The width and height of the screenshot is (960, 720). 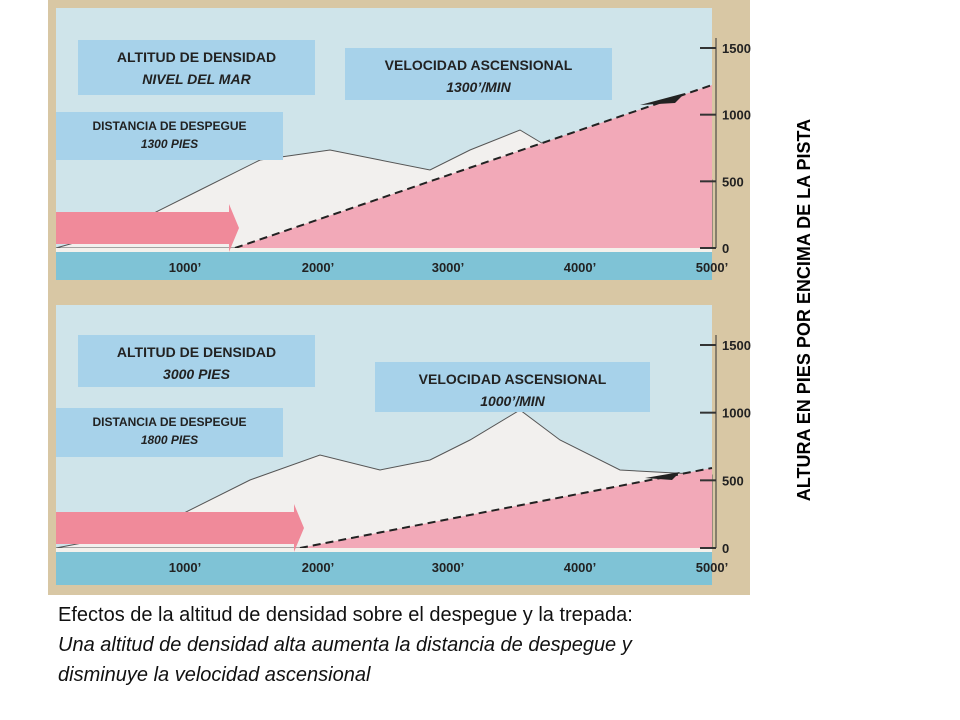 What do you see at coordinates (804, 310) in the screenshot?
I see `side-label: ALTURA EN PIES POR ENCIMA DE LA PISTA` at bounding box center [804, 310].